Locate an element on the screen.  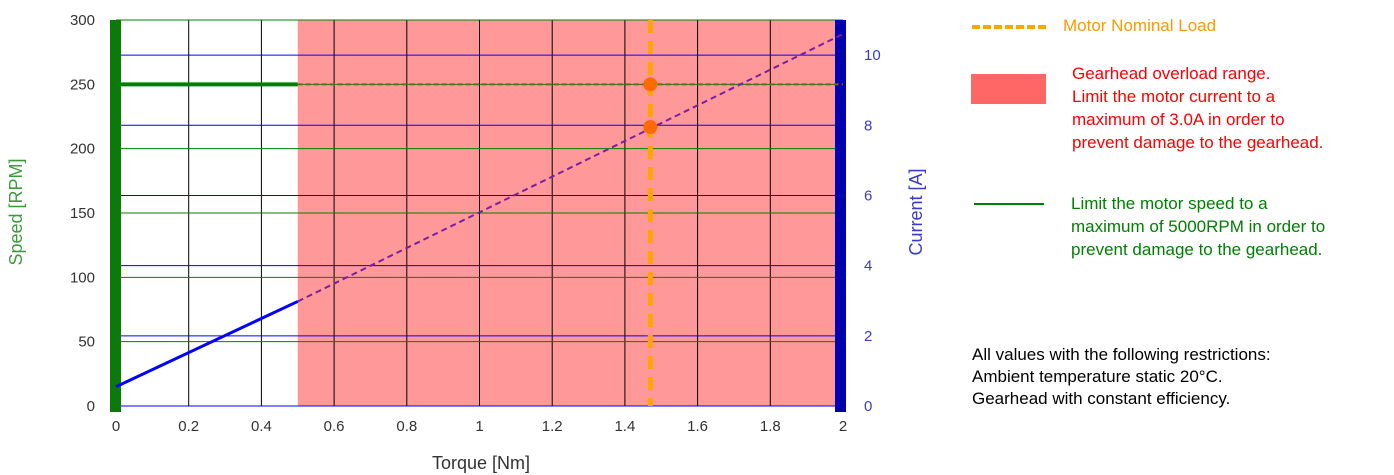
y-left-tick-label: 50 is located at coordinates (86, 342).